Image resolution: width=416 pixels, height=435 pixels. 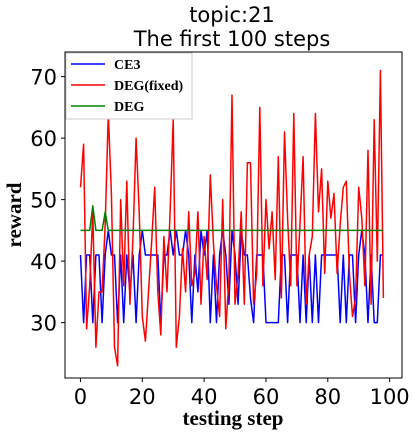 What do you see at coordinates (232, 39) in the screenshot?
I see `chart-subtitle: The first 100 steps` at bounding box center [232, 39].